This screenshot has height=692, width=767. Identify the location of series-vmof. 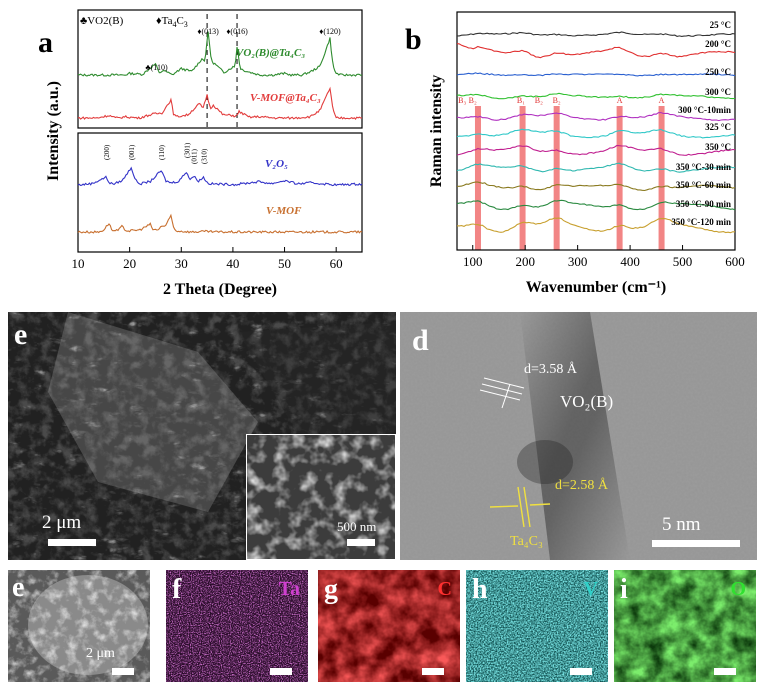
(220, 223).